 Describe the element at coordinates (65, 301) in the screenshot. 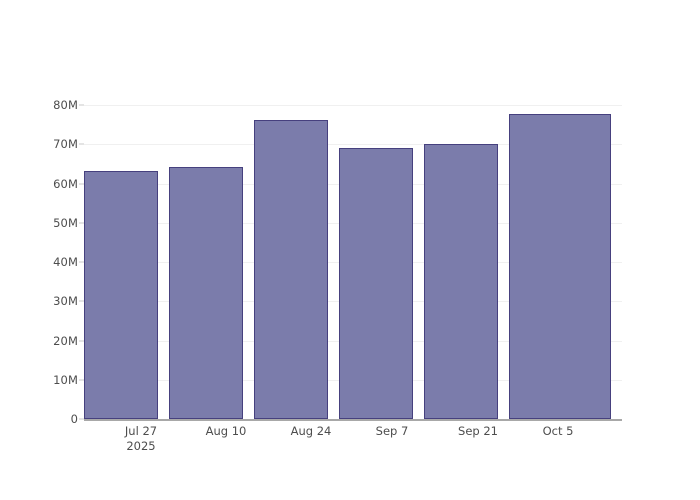

I see `y-tick-label-30m: 30M` at that location.